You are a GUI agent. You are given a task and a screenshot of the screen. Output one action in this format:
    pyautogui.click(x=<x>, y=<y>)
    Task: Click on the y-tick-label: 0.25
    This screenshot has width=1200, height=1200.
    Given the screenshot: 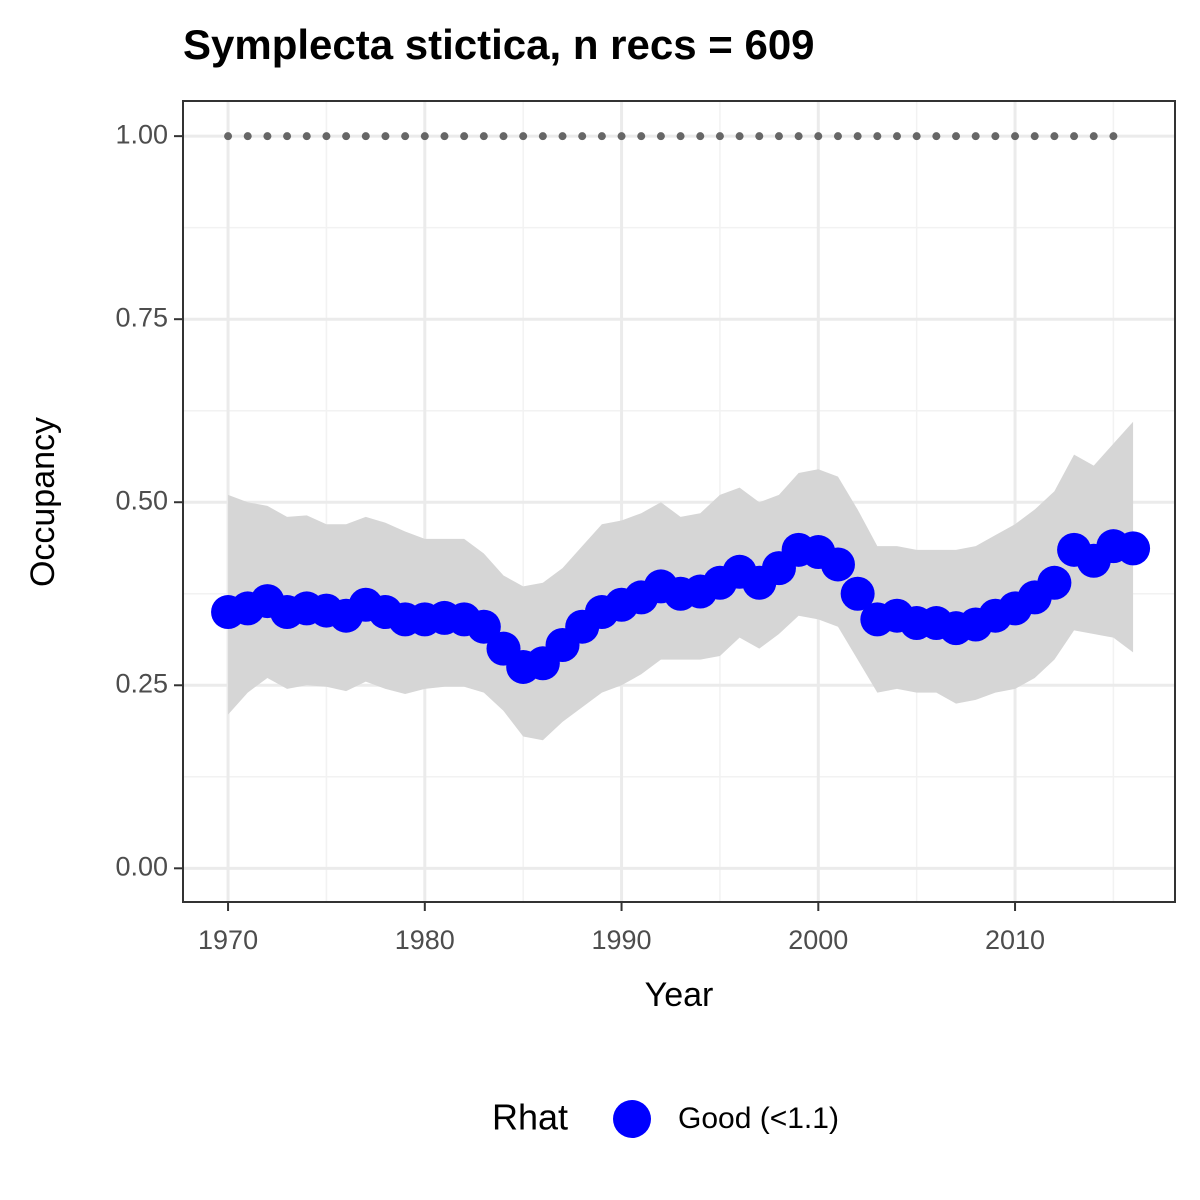 What is the action you would take?
    pyautogui.click(x=141, y=683)
    